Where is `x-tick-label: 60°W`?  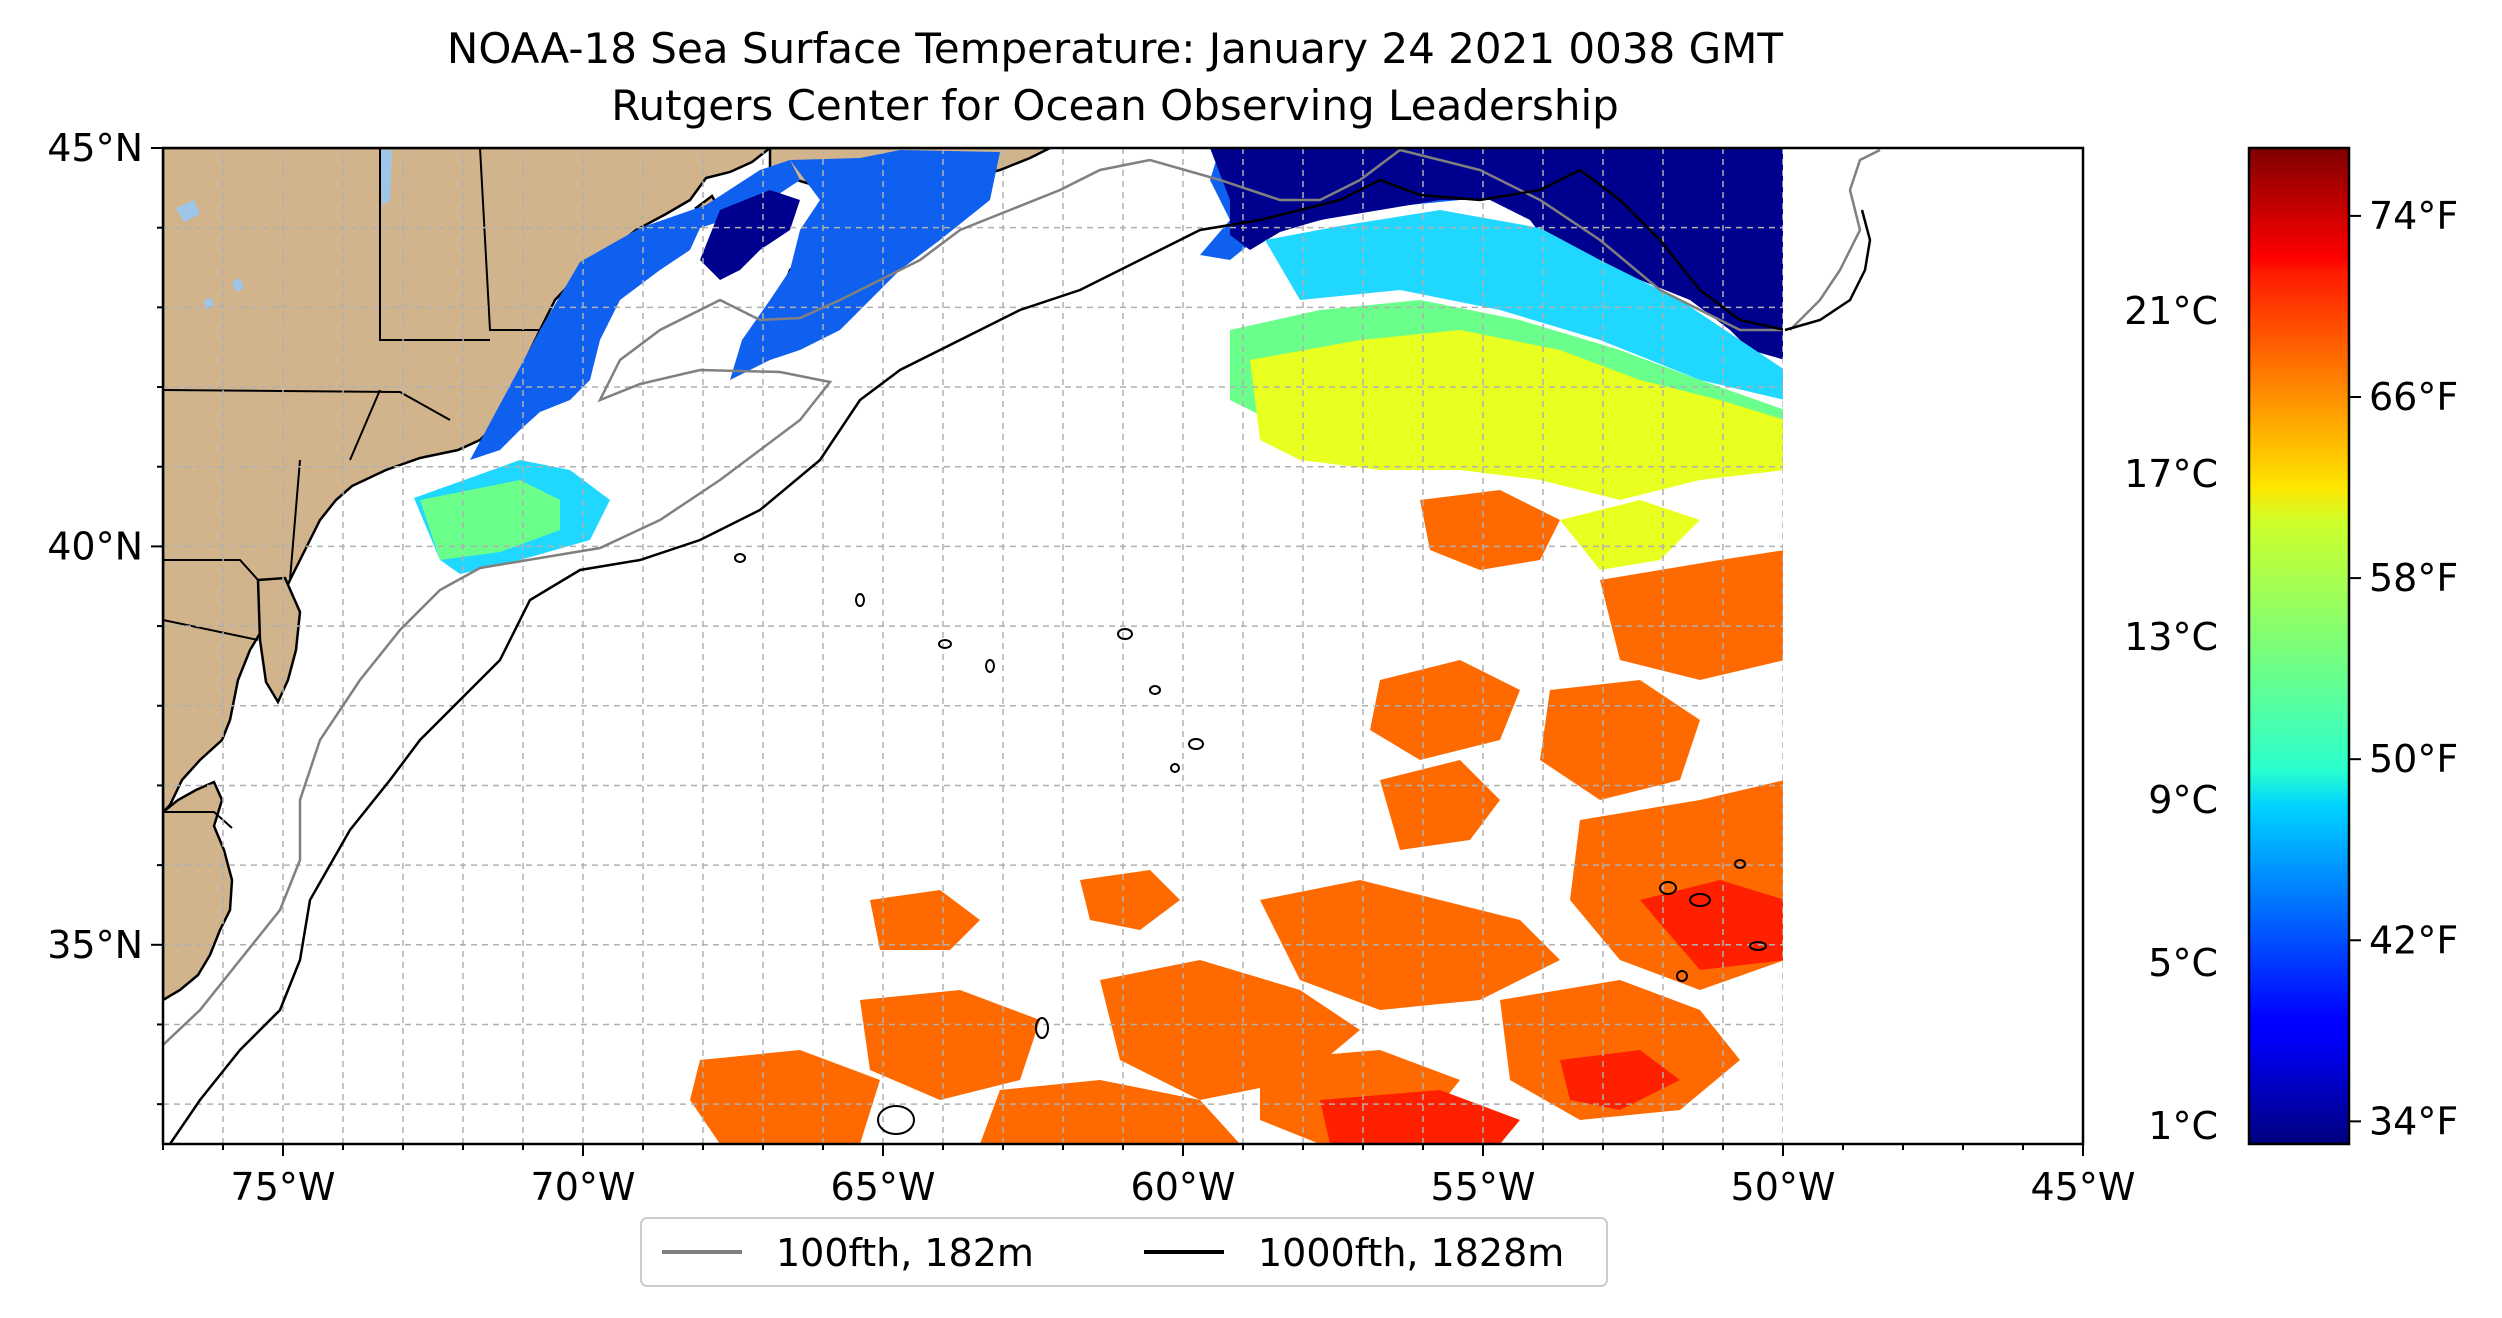 x-tick-label: 60°W is located at coordinates (1183, 1187).